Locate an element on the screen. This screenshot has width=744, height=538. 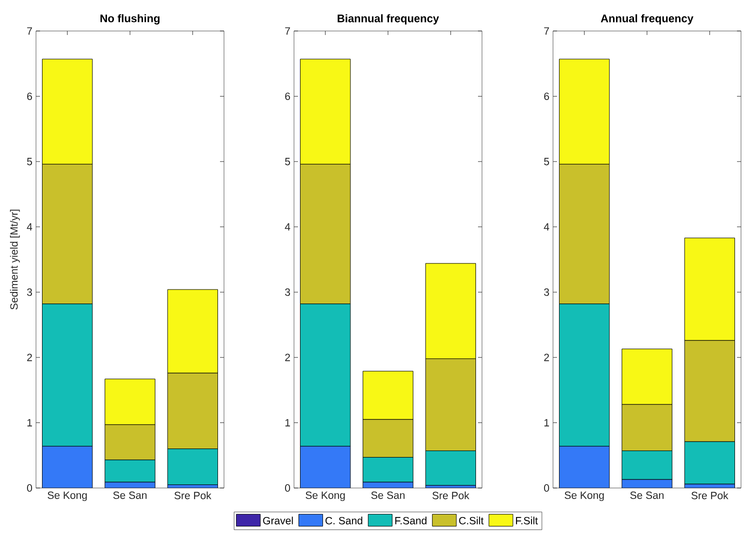
legend-label: F.Sand is located at coordinates (410, 520).